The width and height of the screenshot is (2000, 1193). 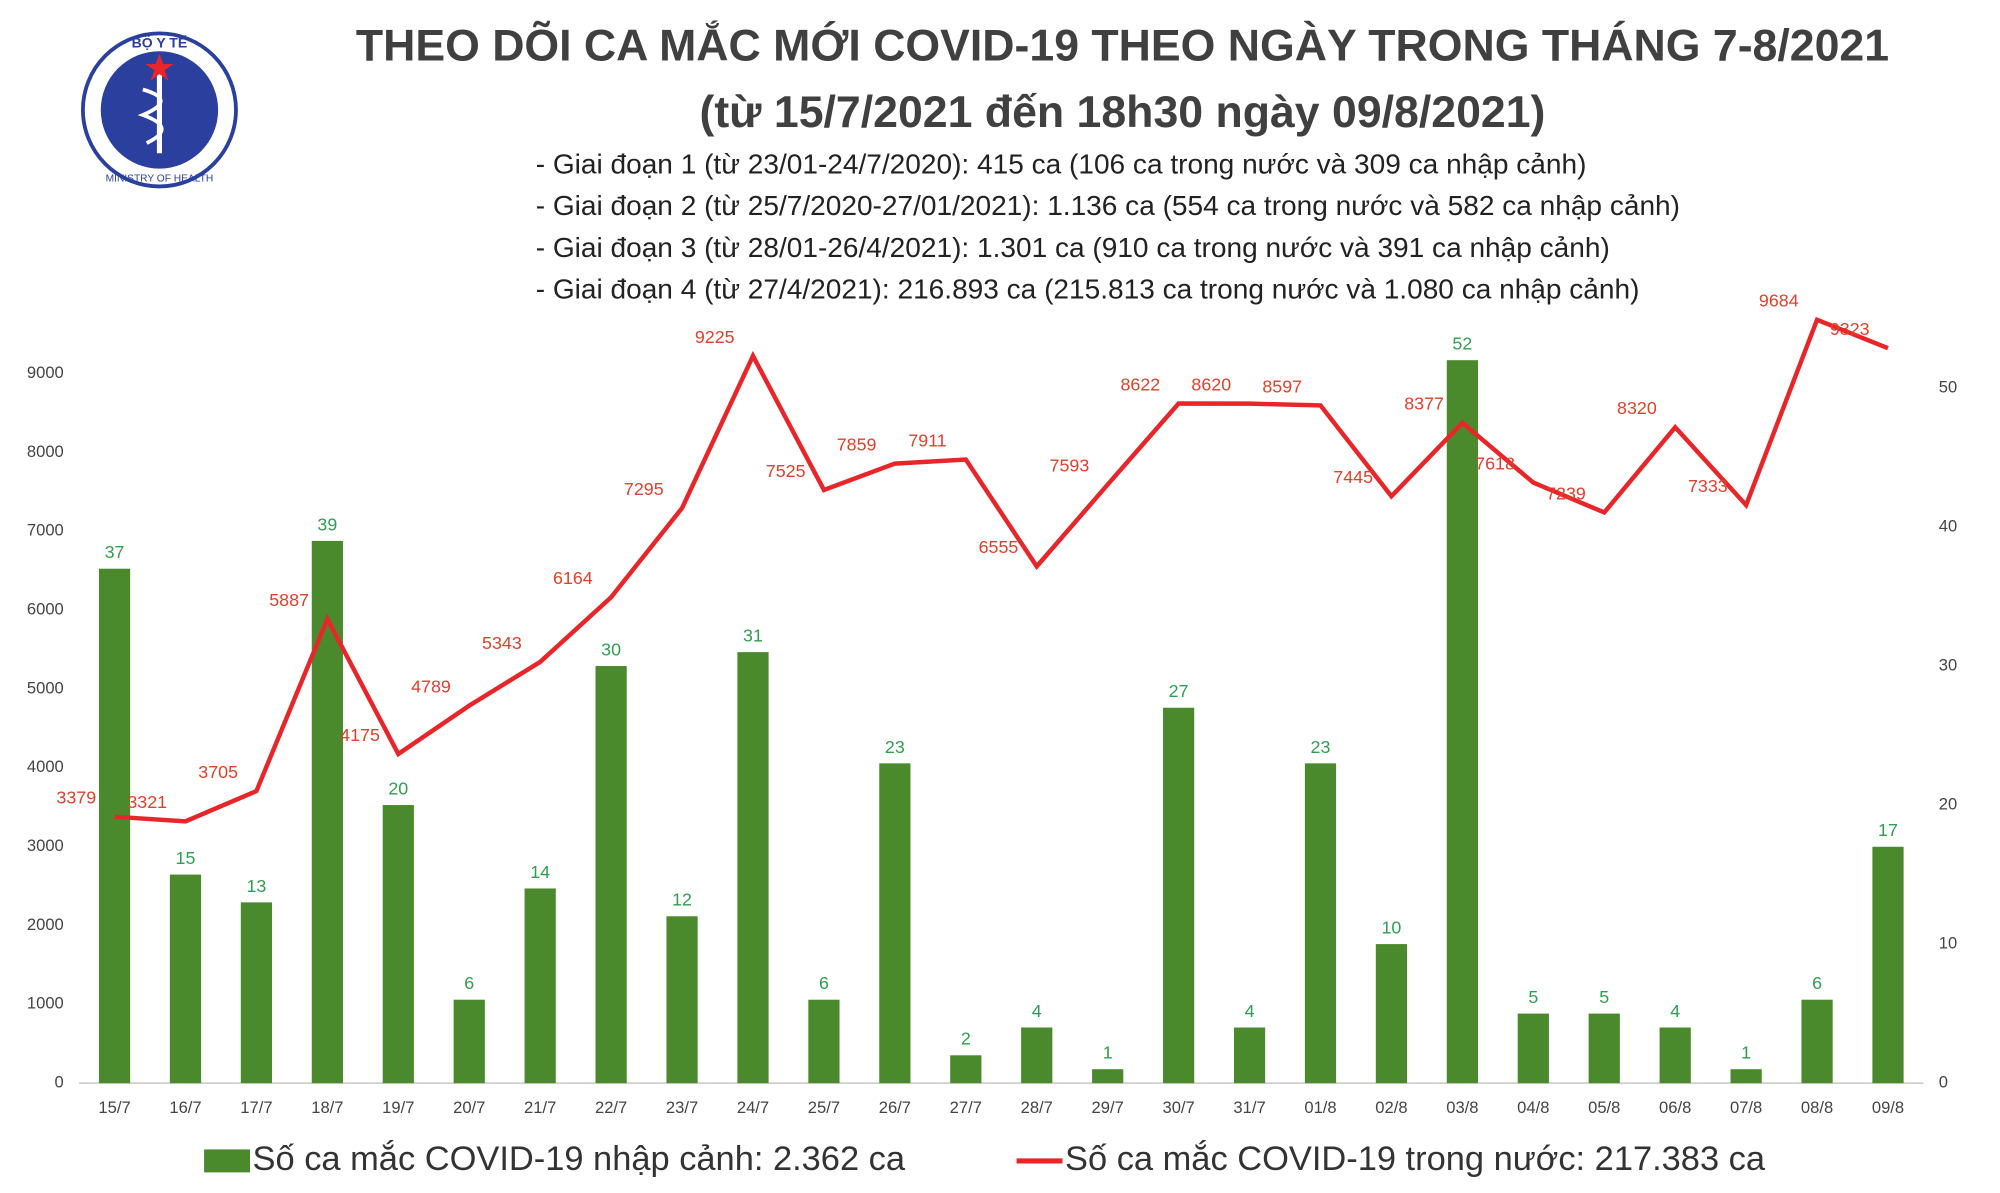 I want to click on line-label: 3321, so click(x=147, y=802).